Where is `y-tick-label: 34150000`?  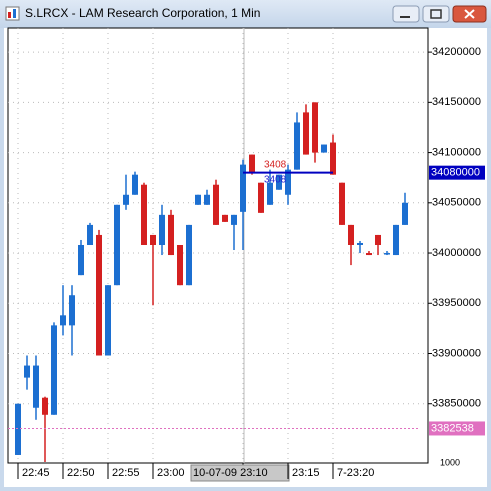 y-tick-label: 34150000 is located at coordinates (456, 102).